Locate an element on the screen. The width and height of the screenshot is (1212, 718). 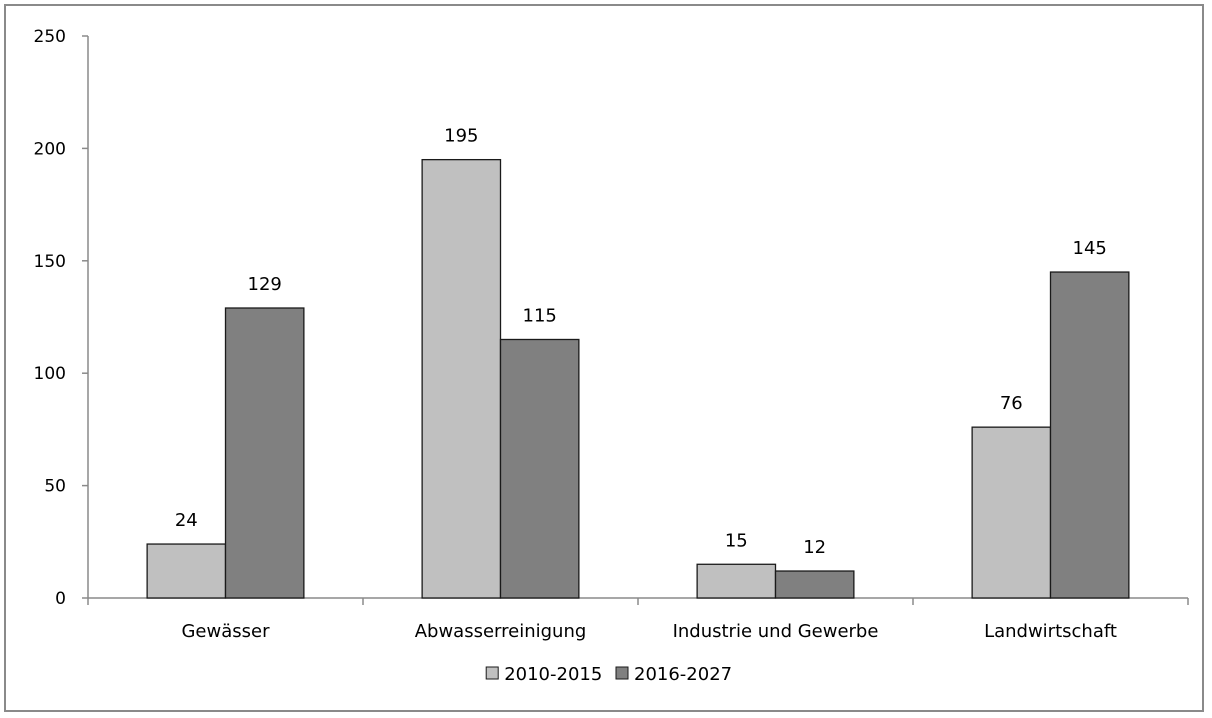
bar-2016-2027-Landwirtschaft is located at coordinates (1089, 435).